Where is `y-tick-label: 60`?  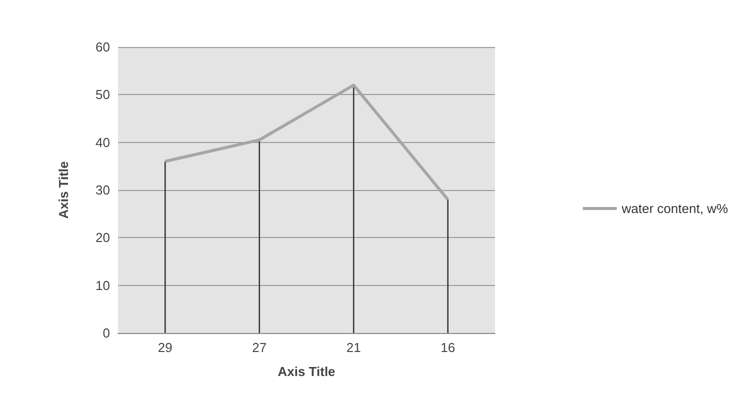
y-tick-label: 60 is located at coordinates (103, 47).